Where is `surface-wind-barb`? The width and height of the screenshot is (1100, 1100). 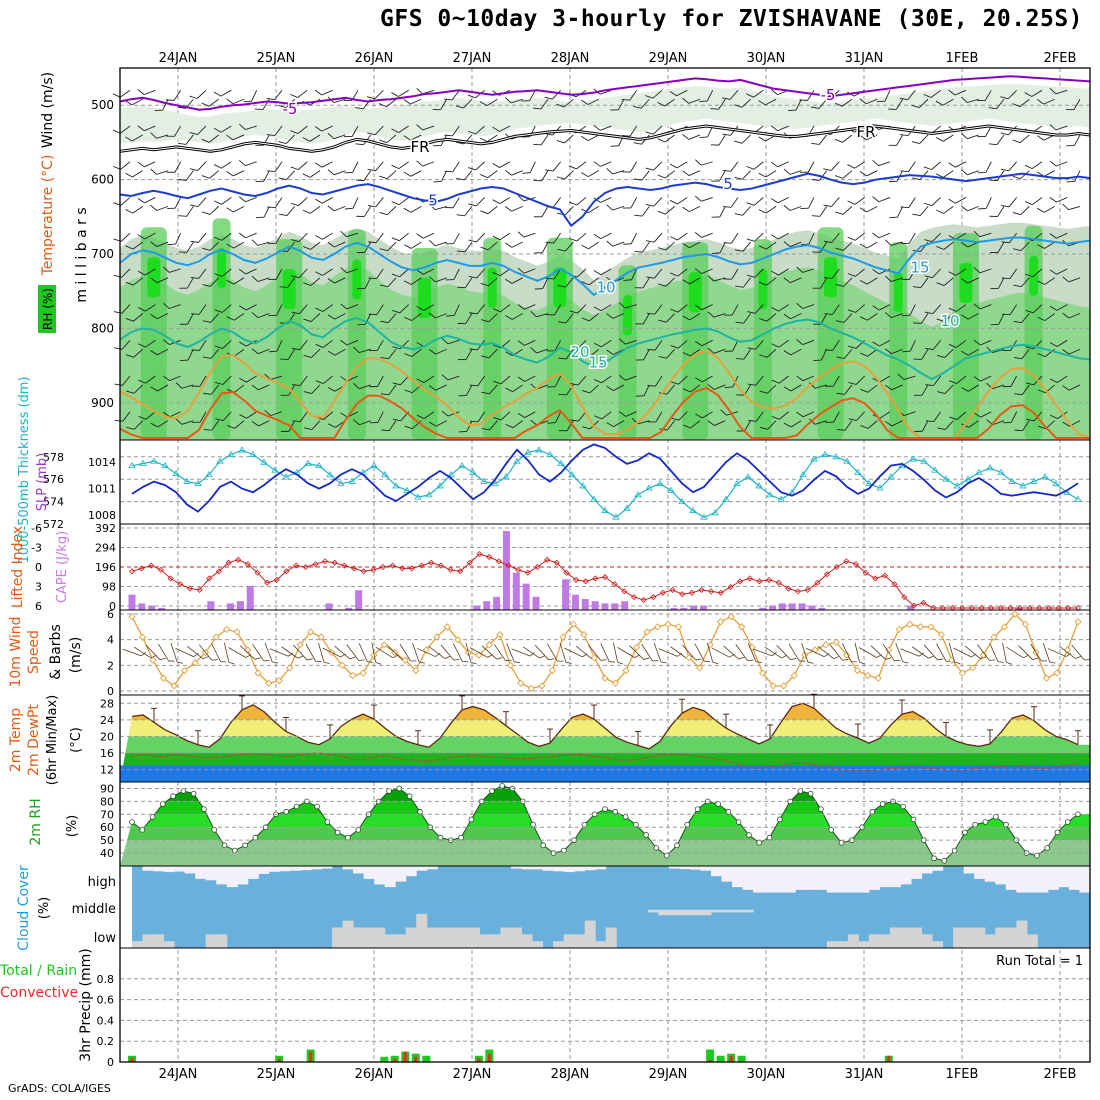 surface-wind-barb is located at coordinates (261, 652).